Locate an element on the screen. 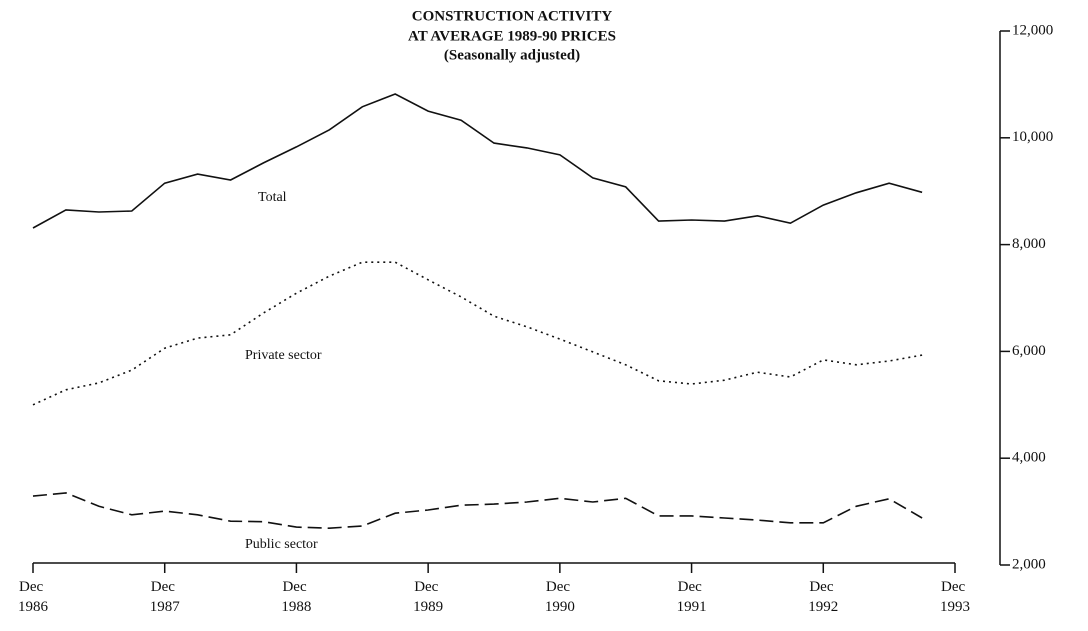  y-tick-label: 4,000 is located at coordinates (1029, 458).